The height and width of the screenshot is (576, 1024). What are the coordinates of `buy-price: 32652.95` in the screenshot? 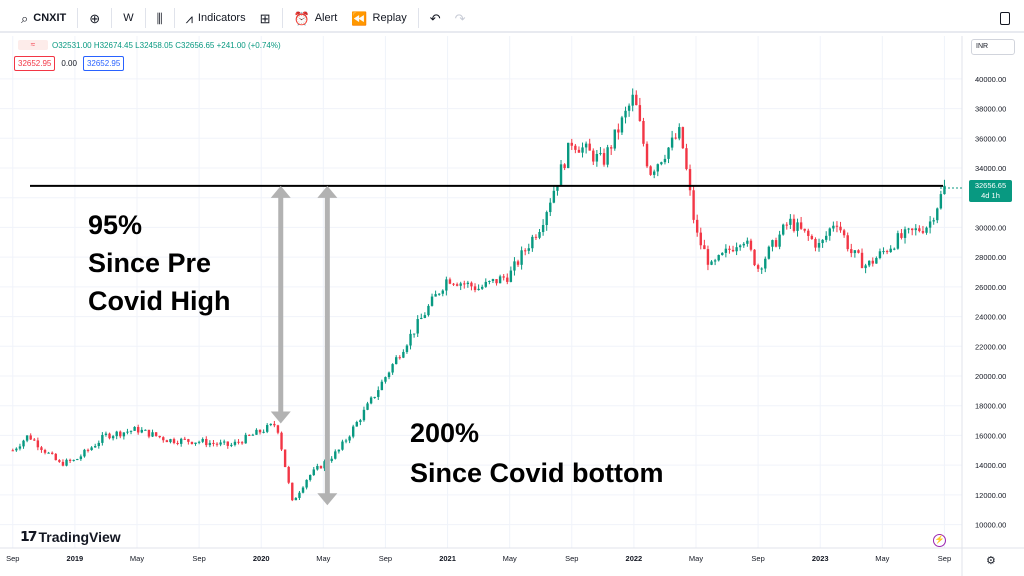 It's located at (103, 63).